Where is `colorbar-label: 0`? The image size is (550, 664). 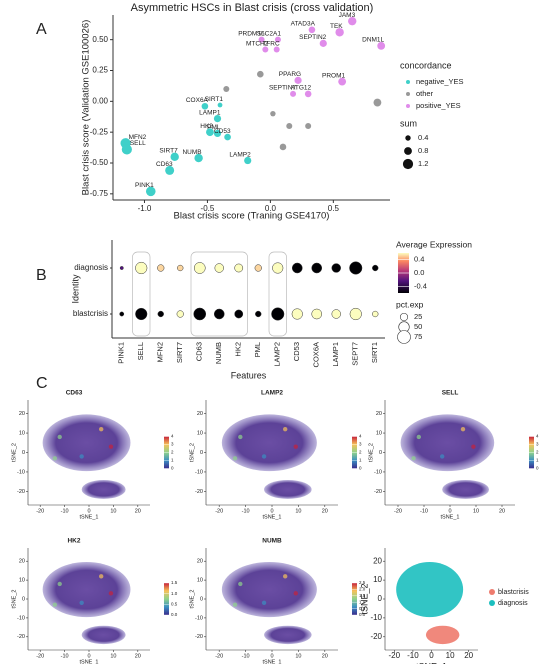 colorbar-label: 0 is located at coordinates (537, 468).